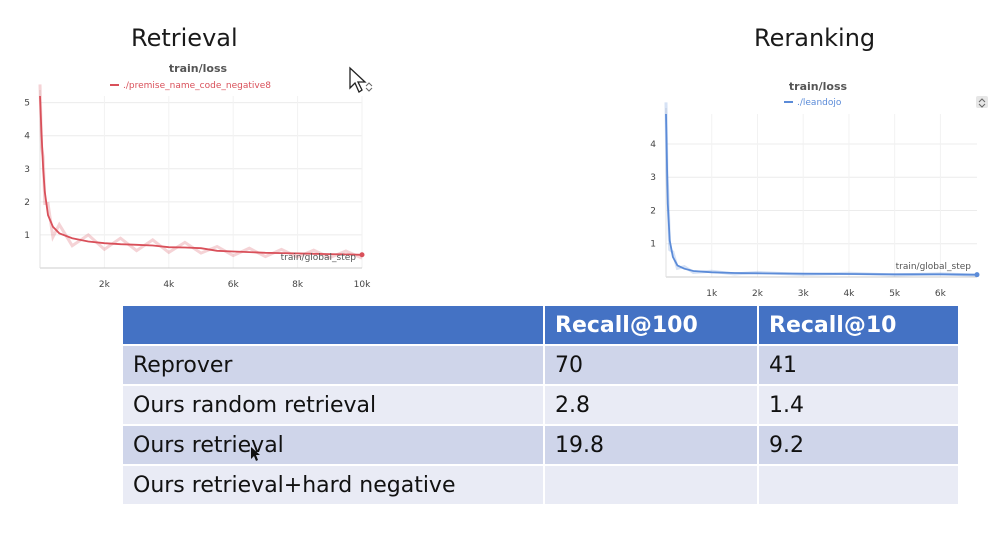  Describe the element at coordinates (256, 456) in the screenshot. I see `text-cursor-icon` at that location.